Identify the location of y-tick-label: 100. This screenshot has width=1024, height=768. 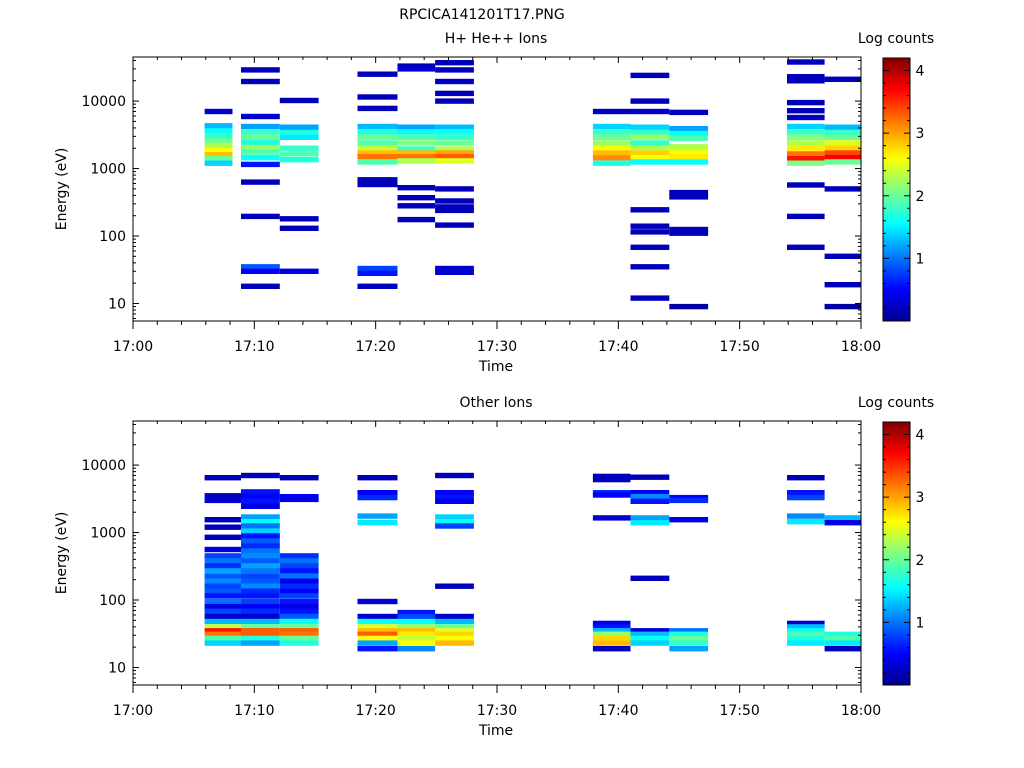
(112, 601).